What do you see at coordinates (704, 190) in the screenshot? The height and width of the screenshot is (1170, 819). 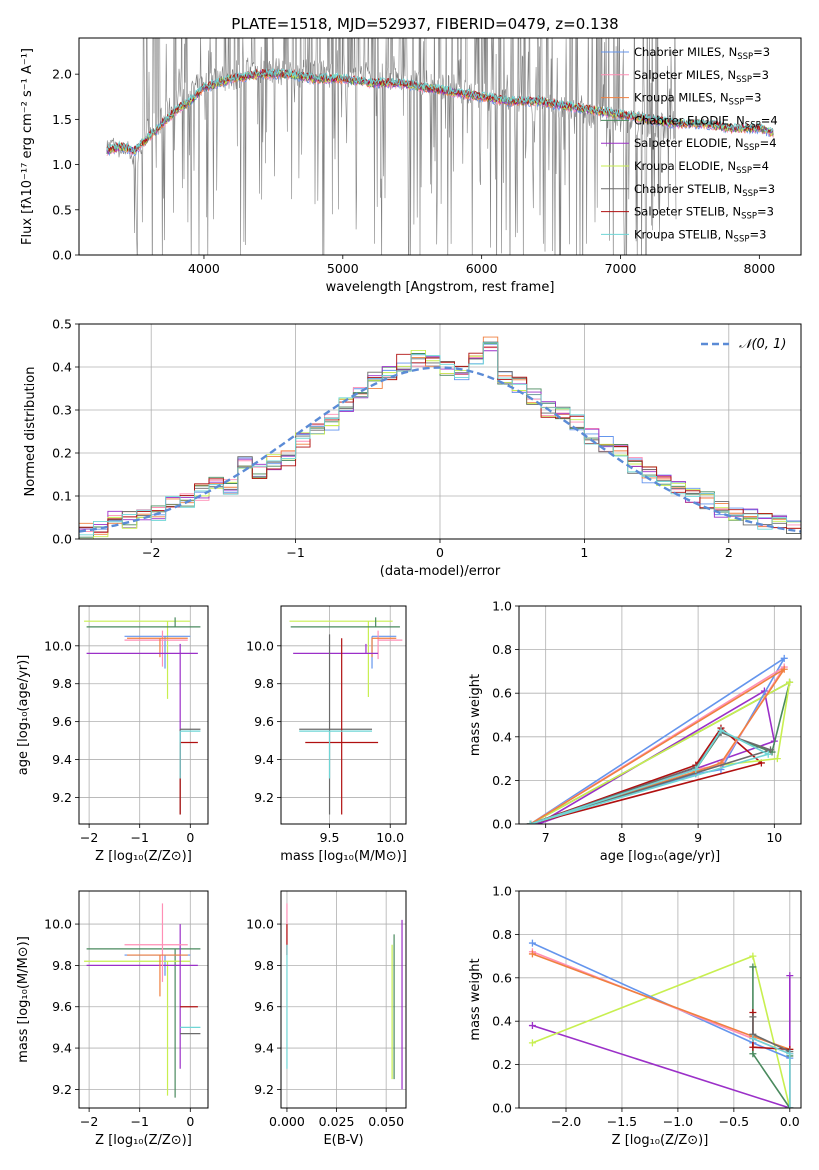 I see `legend-entry: Chabrier STELIB, NSSP=3` at bounding box center [704, 190].